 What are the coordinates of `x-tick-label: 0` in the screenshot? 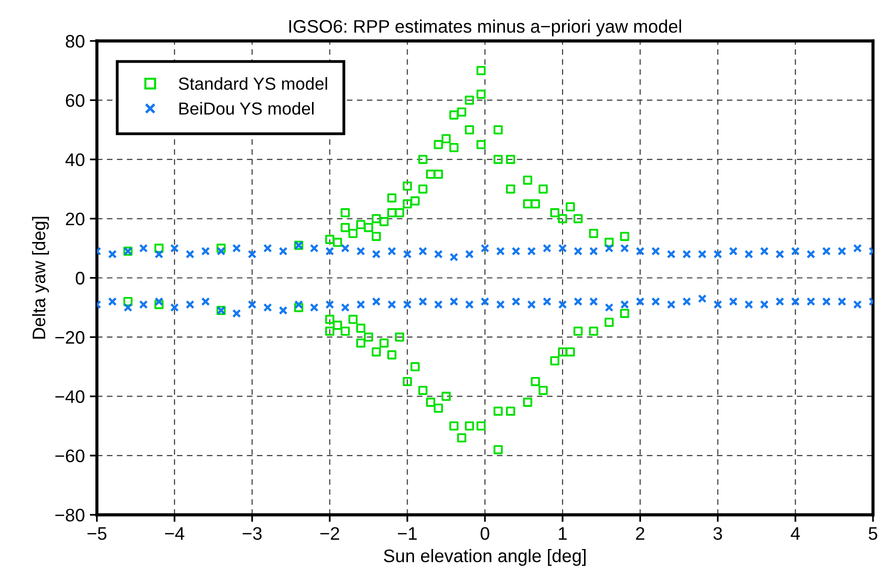 It's located at (485, 533).